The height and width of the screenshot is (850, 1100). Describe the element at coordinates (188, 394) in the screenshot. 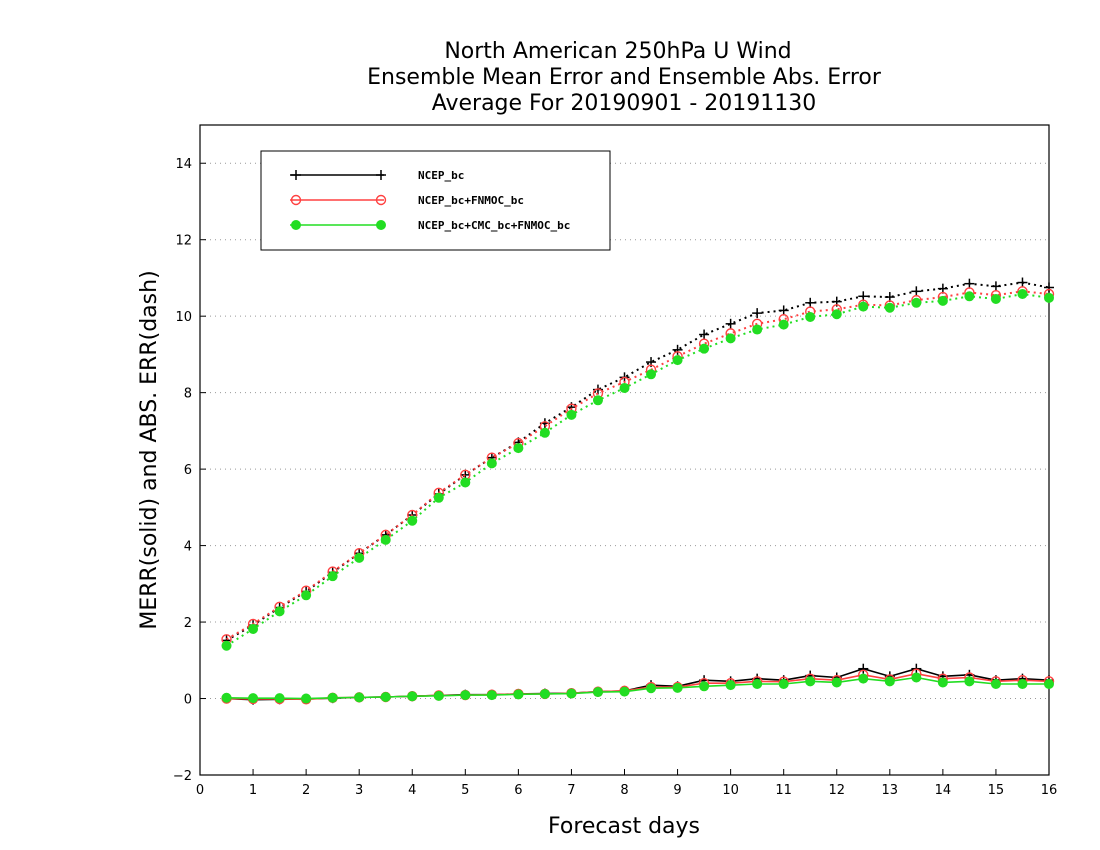

I see `y-tick-label: 8` at that location.